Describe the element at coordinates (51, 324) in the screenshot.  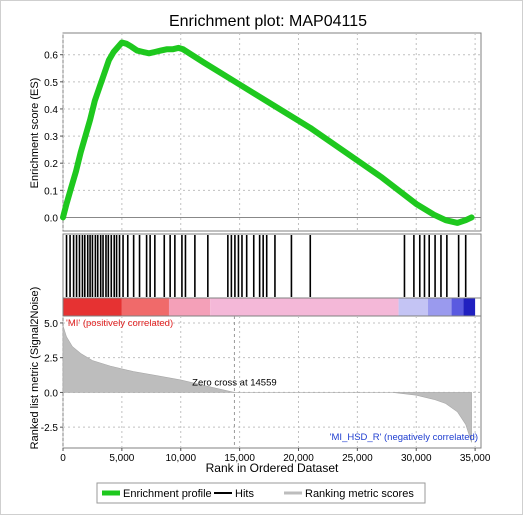
I see `rank-ytick-label-0: 5.0` at that location.